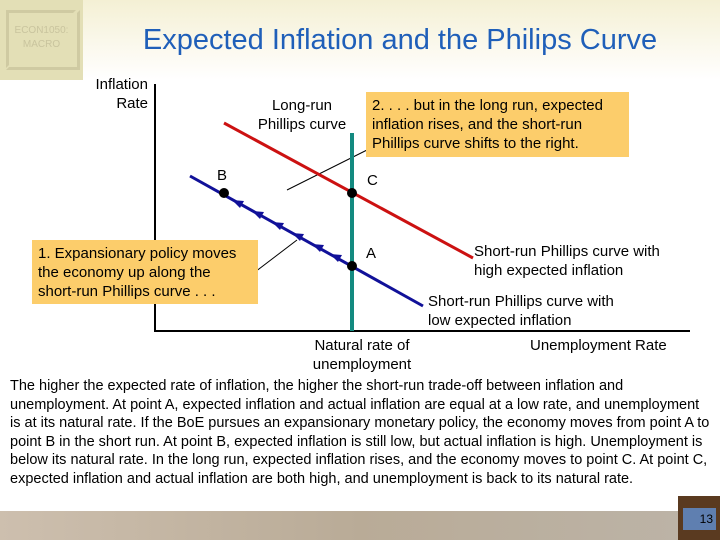 The width and height of the screenshot is (720, 540). I want to click on course-logo: ECON1050: MACRO, so click(41, 40).